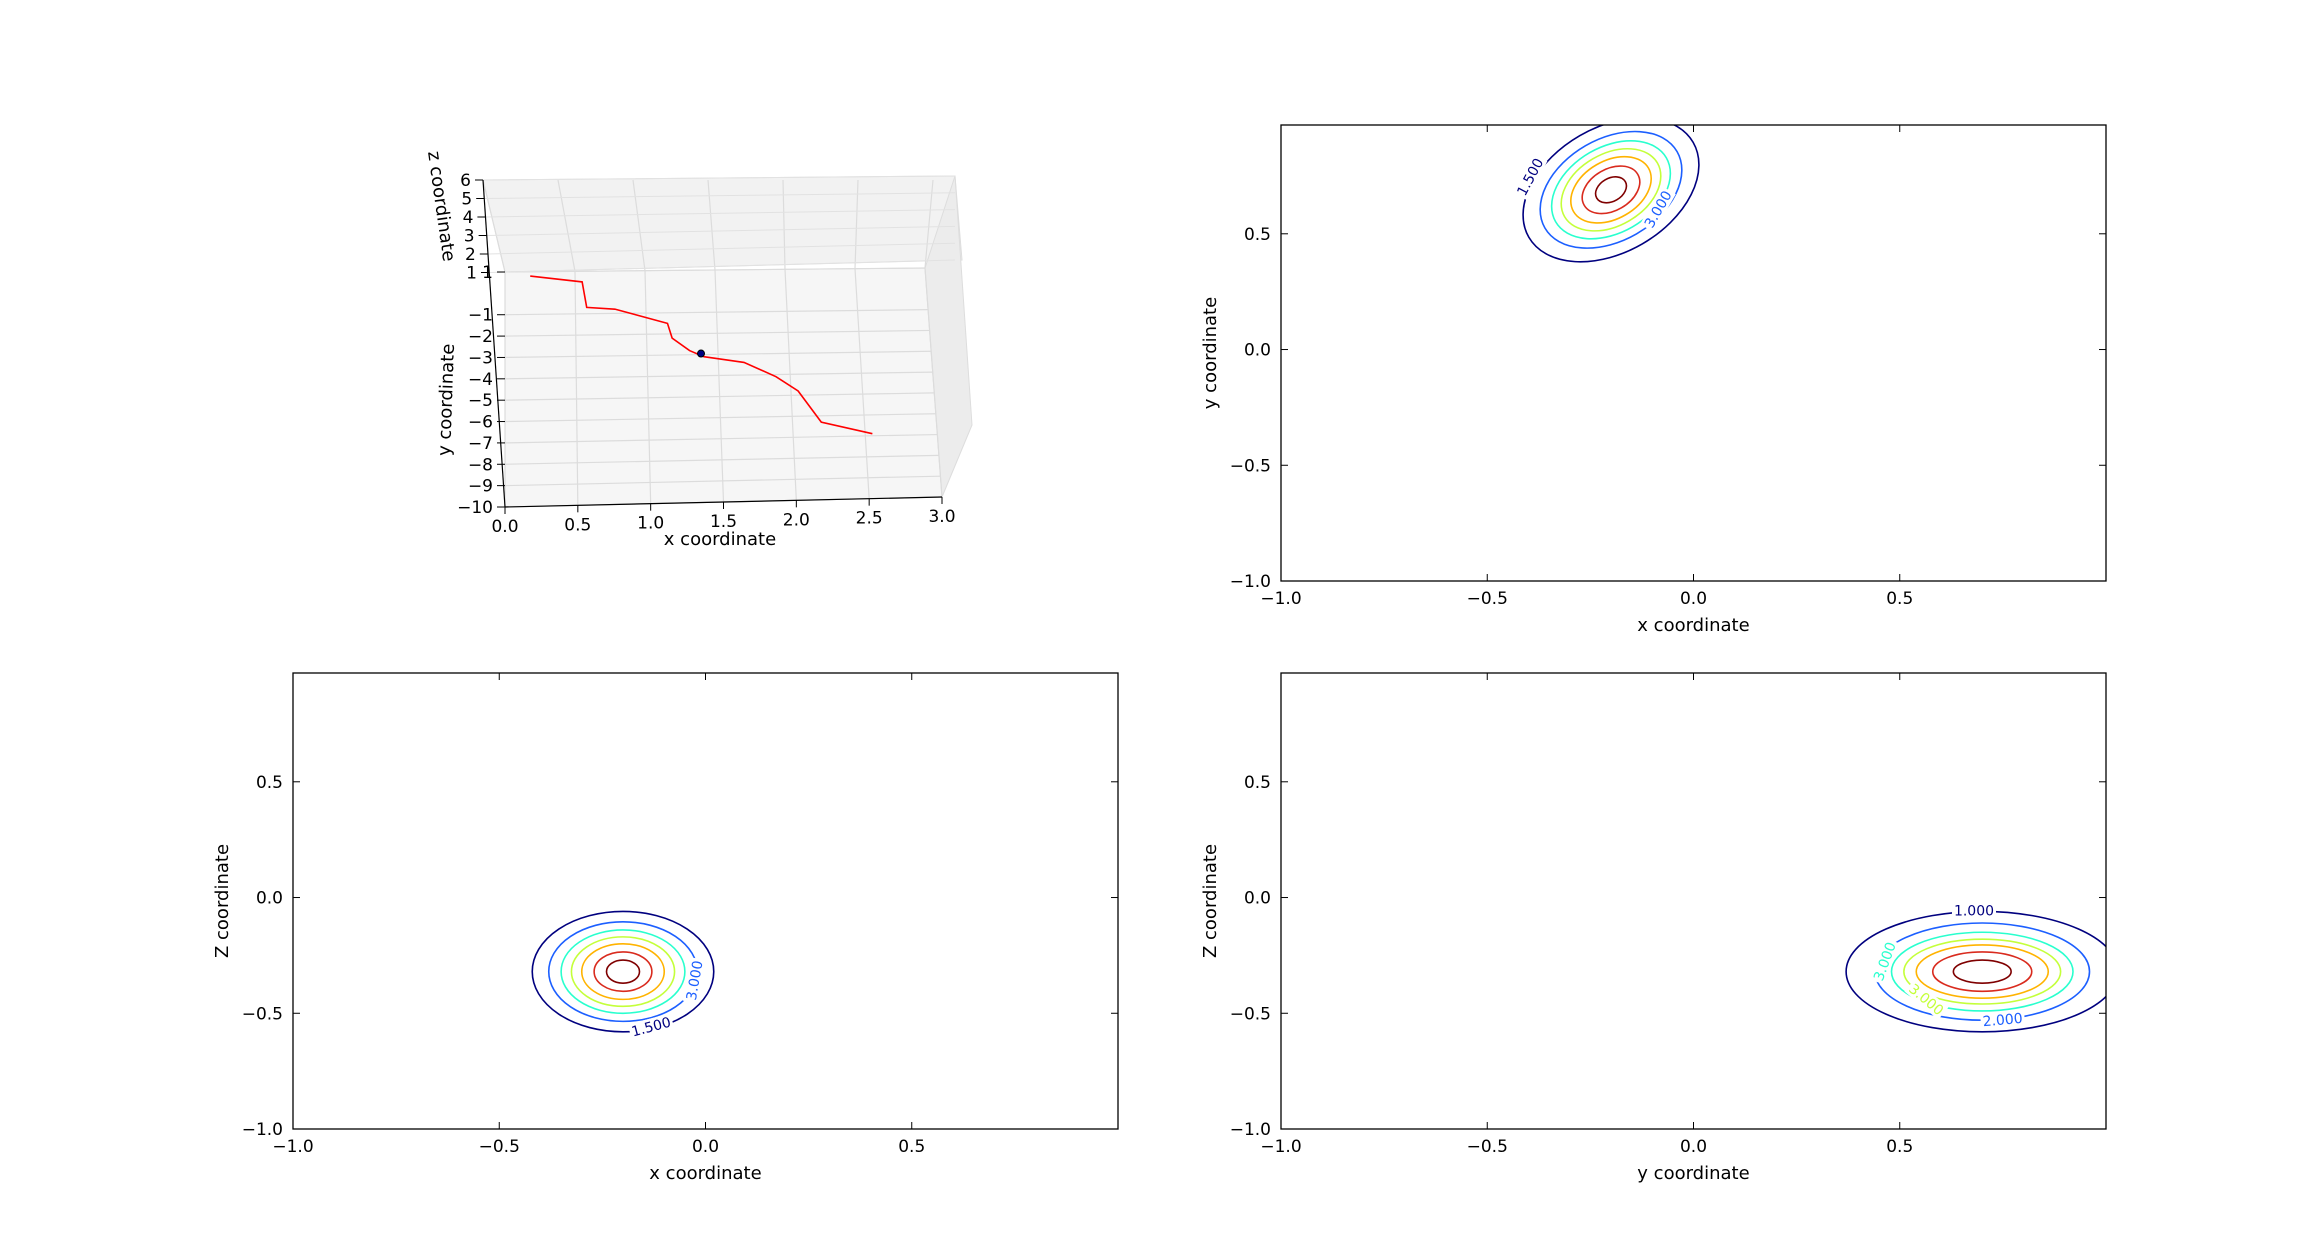  I want to click on contour-label-text: 3.000, so click(695, 980).